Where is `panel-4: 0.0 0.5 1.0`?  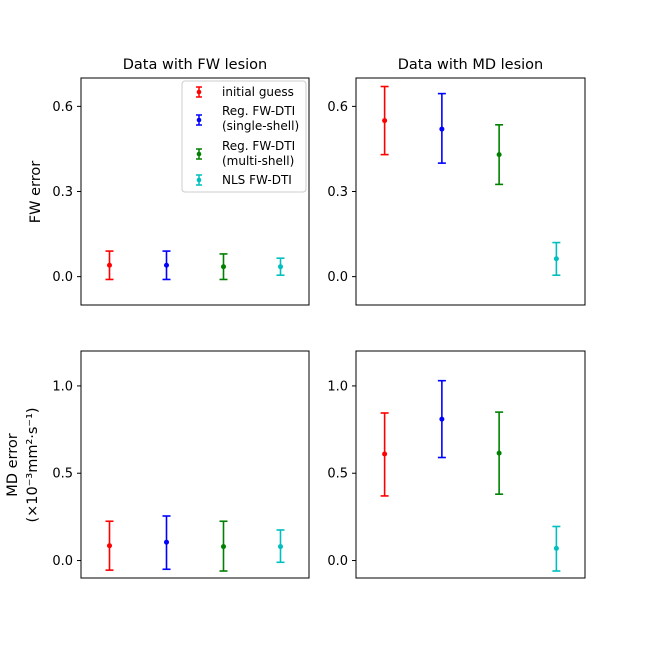
panel-4: 0.0 0.5 1.0 is located at coordinates (456, 464).